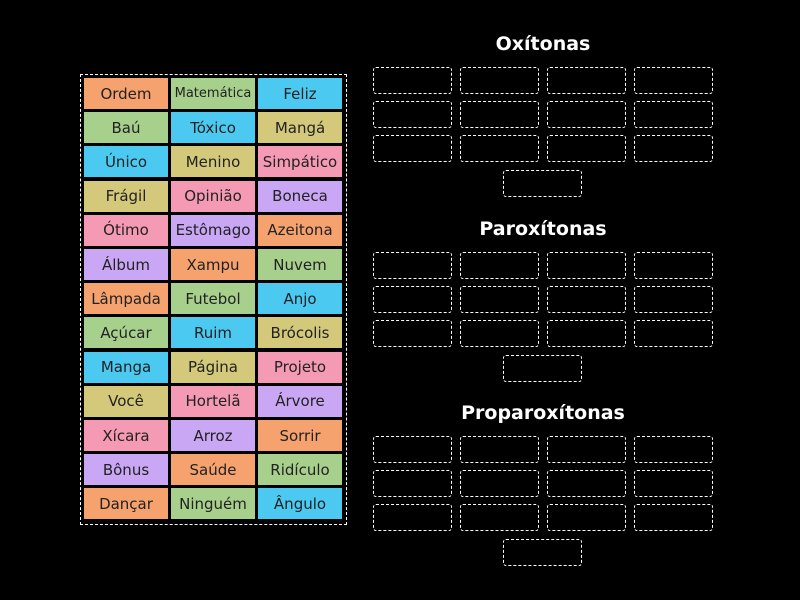 The width and height of the screenshot is (800, 600). I want to click on word-tile: Você, so click(126, 401).